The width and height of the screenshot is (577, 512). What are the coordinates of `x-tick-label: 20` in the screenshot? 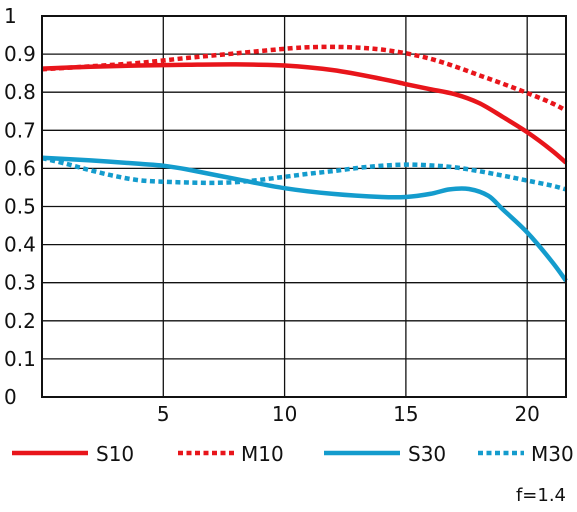 It's located at (526, 414).